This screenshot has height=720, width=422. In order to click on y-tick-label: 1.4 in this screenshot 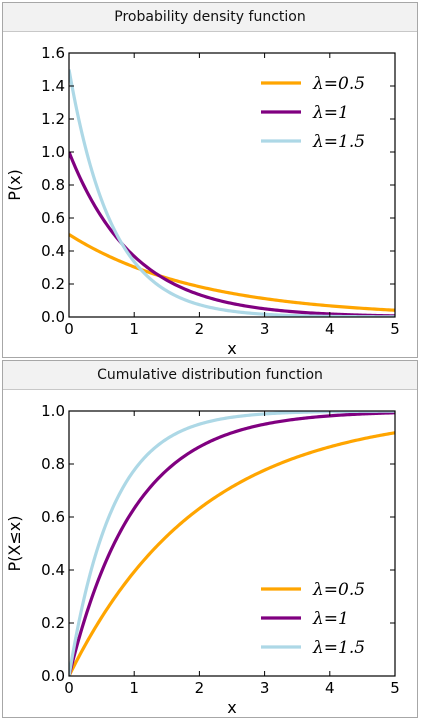, I will do `click(53, 86)`.